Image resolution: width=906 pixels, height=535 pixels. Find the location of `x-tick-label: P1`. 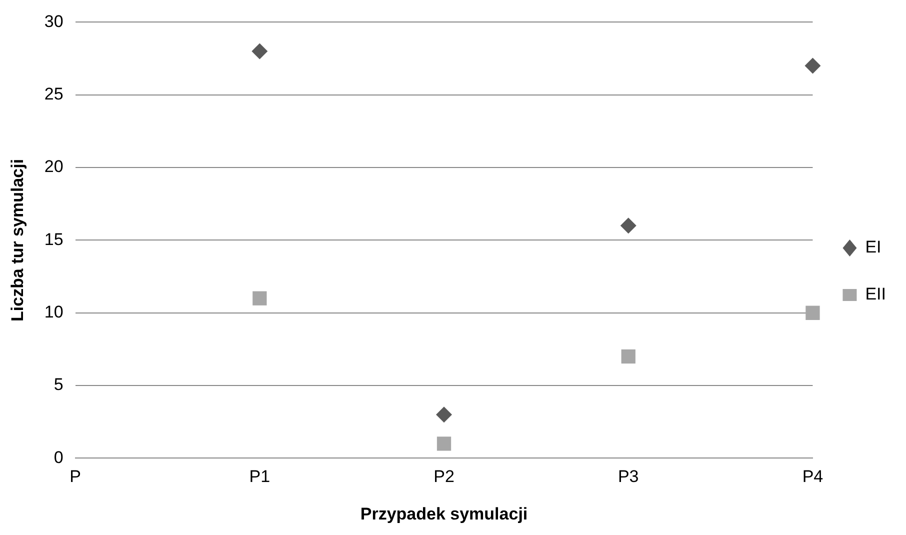

x-tick-label: P1 is located at coordinates (259, 476).